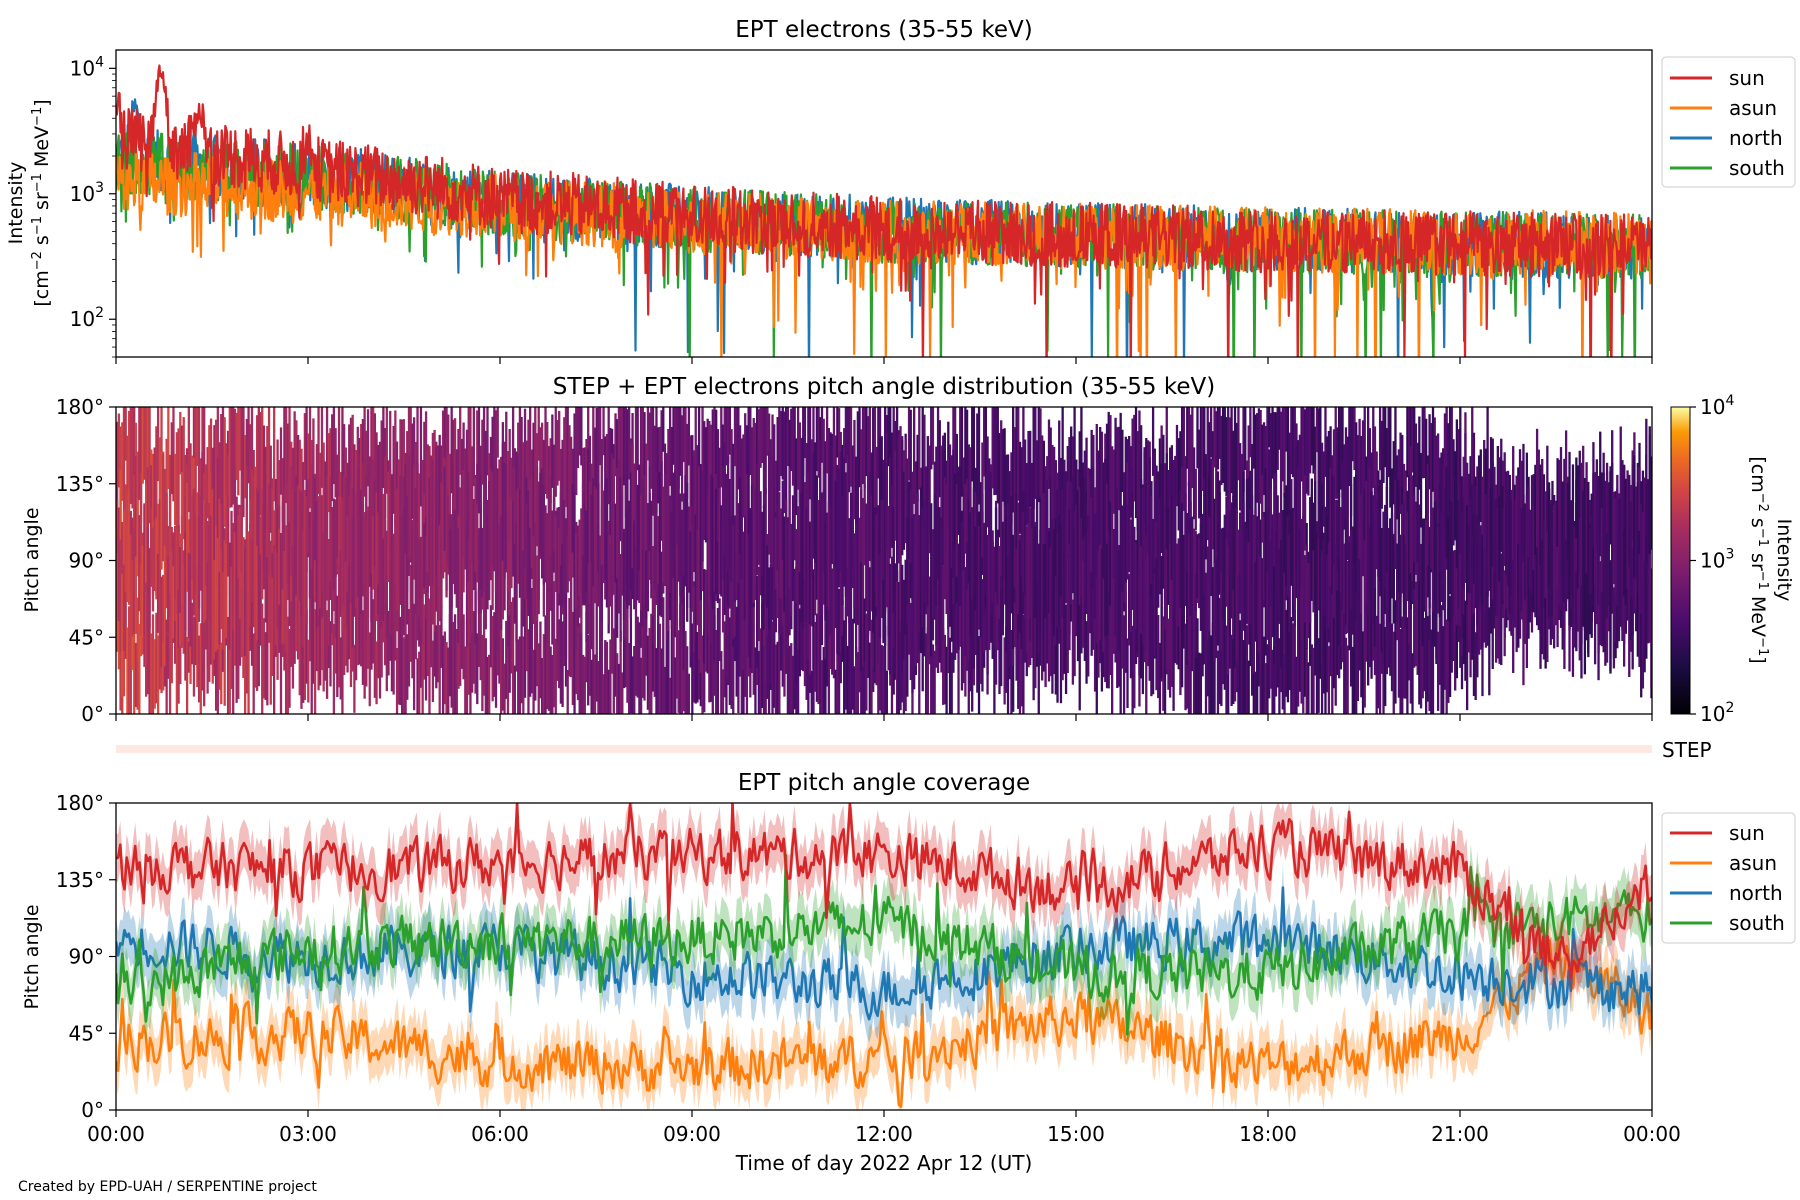  I want to click on panel1-yunit-sup: −1, so click(37, 116).